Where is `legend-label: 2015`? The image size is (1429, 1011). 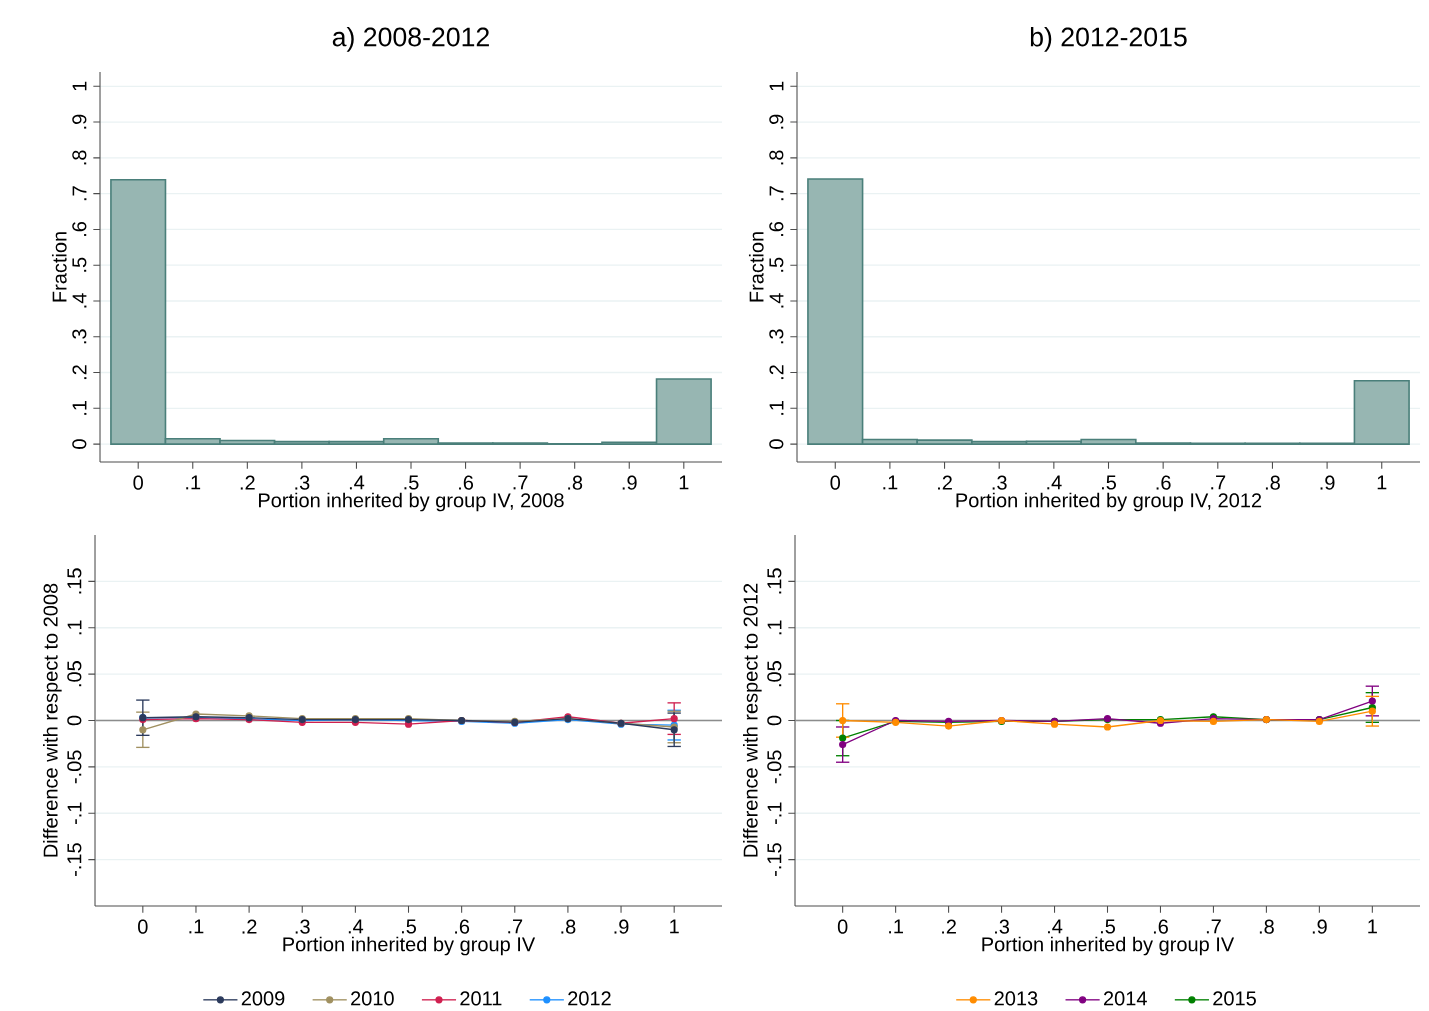
legend-label: 2015 is located at coordinates (1234, 998).